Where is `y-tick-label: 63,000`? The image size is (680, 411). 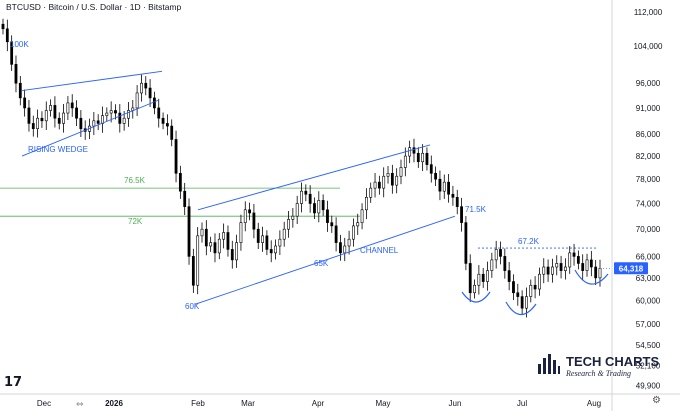 y-tick-label: 63,000 is located at coordinates (648, 278).